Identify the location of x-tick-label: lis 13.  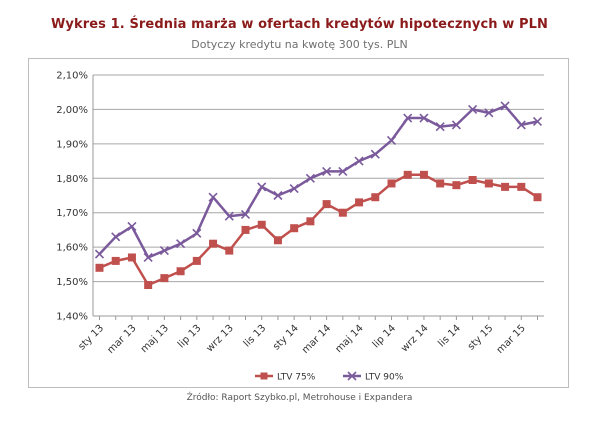
(255, 336).